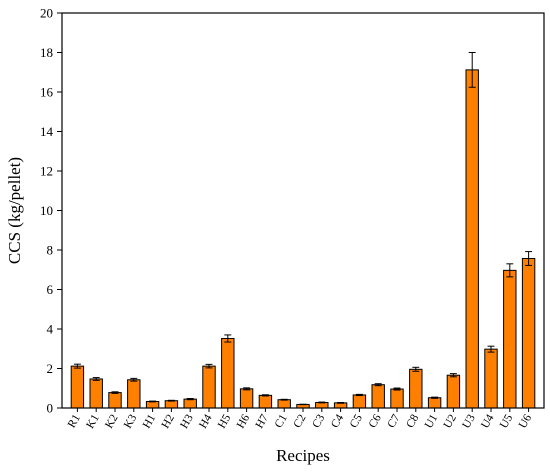 This screenshot has height=474, width=550. What do you see at coordinates (150, 421) in the screenshot?
I see `x-tick-label-H1: H1` at bounding box center [150, 421].